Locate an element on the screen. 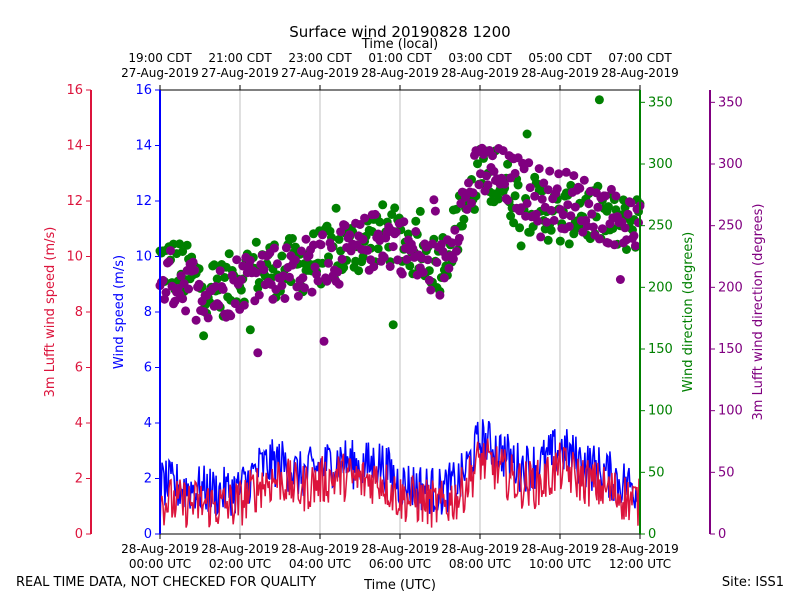  tick-label: 6 is located at coordinates (79, 368).